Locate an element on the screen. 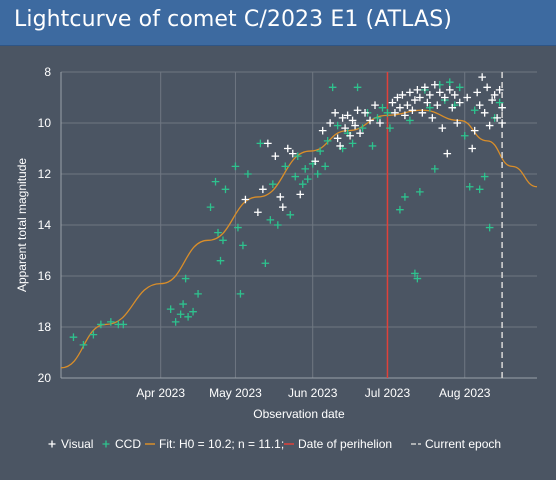  legend-label-visual: Visual is located at coordinates (77, 444).